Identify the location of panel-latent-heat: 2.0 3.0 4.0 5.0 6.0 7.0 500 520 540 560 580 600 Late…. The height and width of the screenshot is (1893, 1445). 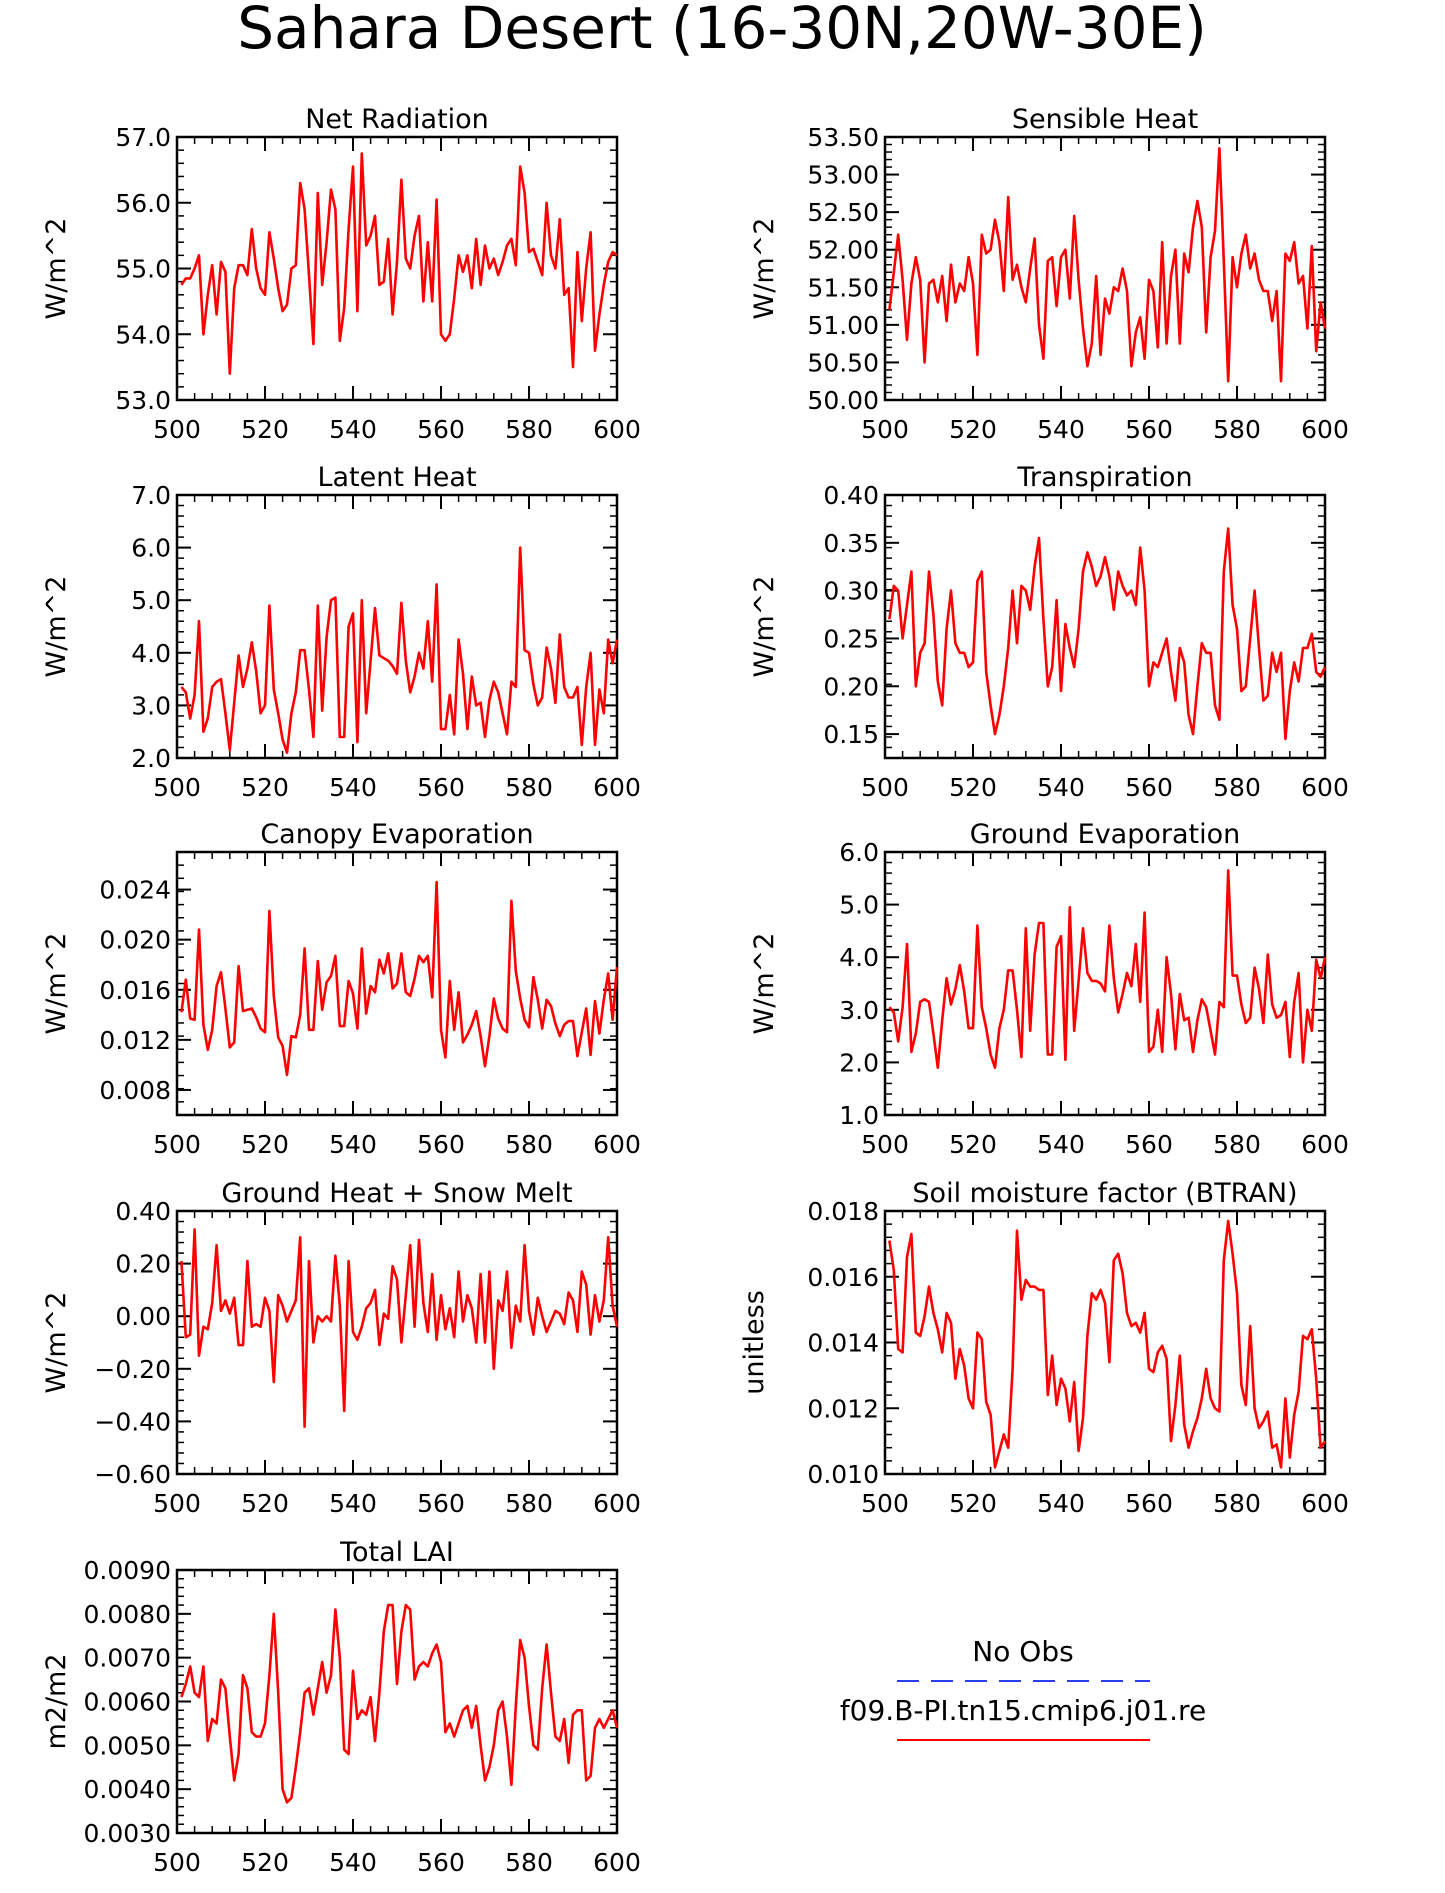
(341, 632).